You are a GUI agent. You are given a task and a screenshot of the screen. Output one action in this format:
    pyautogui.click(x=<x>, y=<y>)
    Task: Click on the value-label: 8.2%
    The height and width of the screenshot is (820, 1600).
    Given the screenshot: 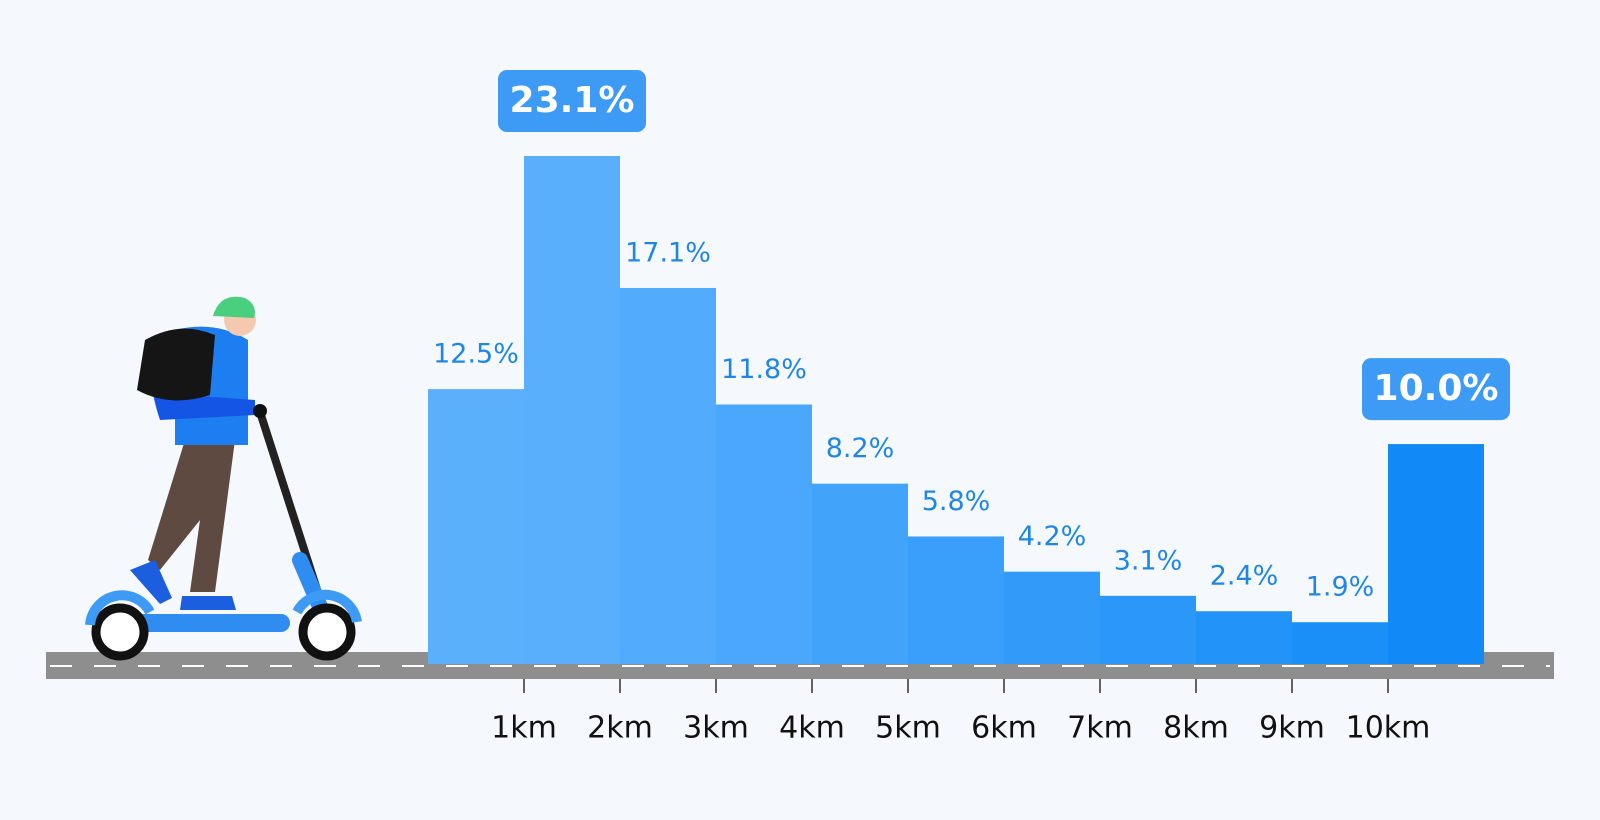 What is the action you would take?
    pyautogui.click(x=860, y=448)
    